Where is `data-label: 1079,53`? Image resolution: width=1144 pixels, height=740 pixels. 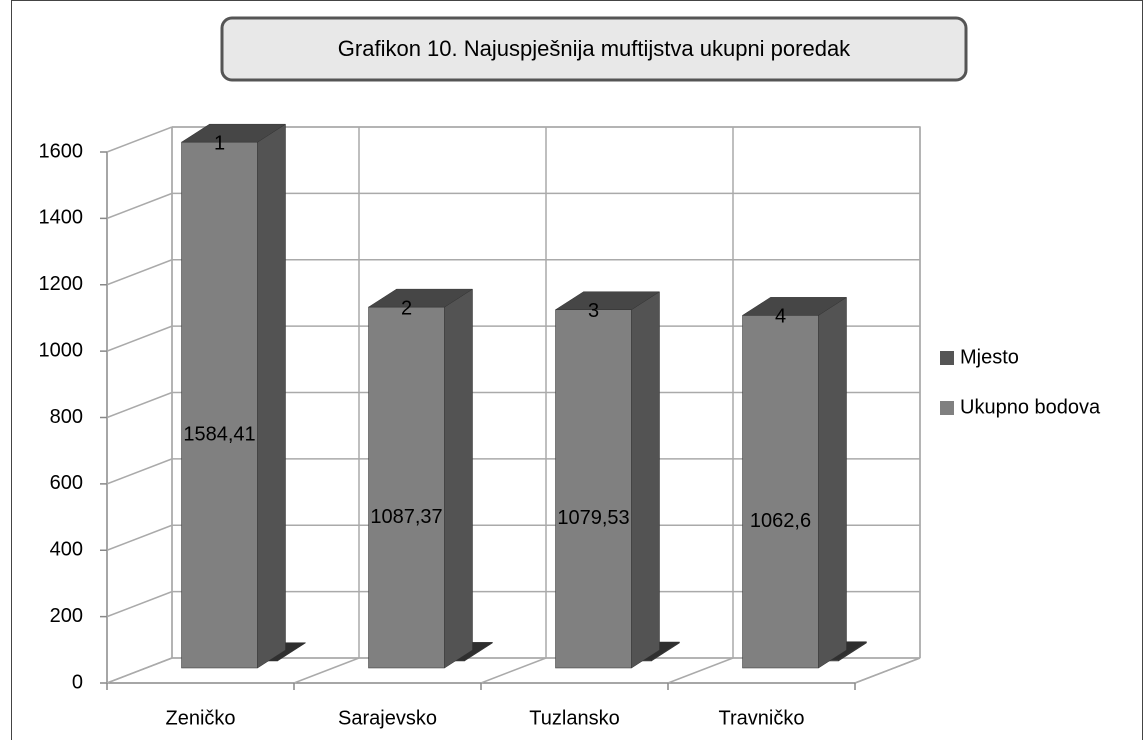
data-label: 1079,53 is located at coordinates (593, 518).